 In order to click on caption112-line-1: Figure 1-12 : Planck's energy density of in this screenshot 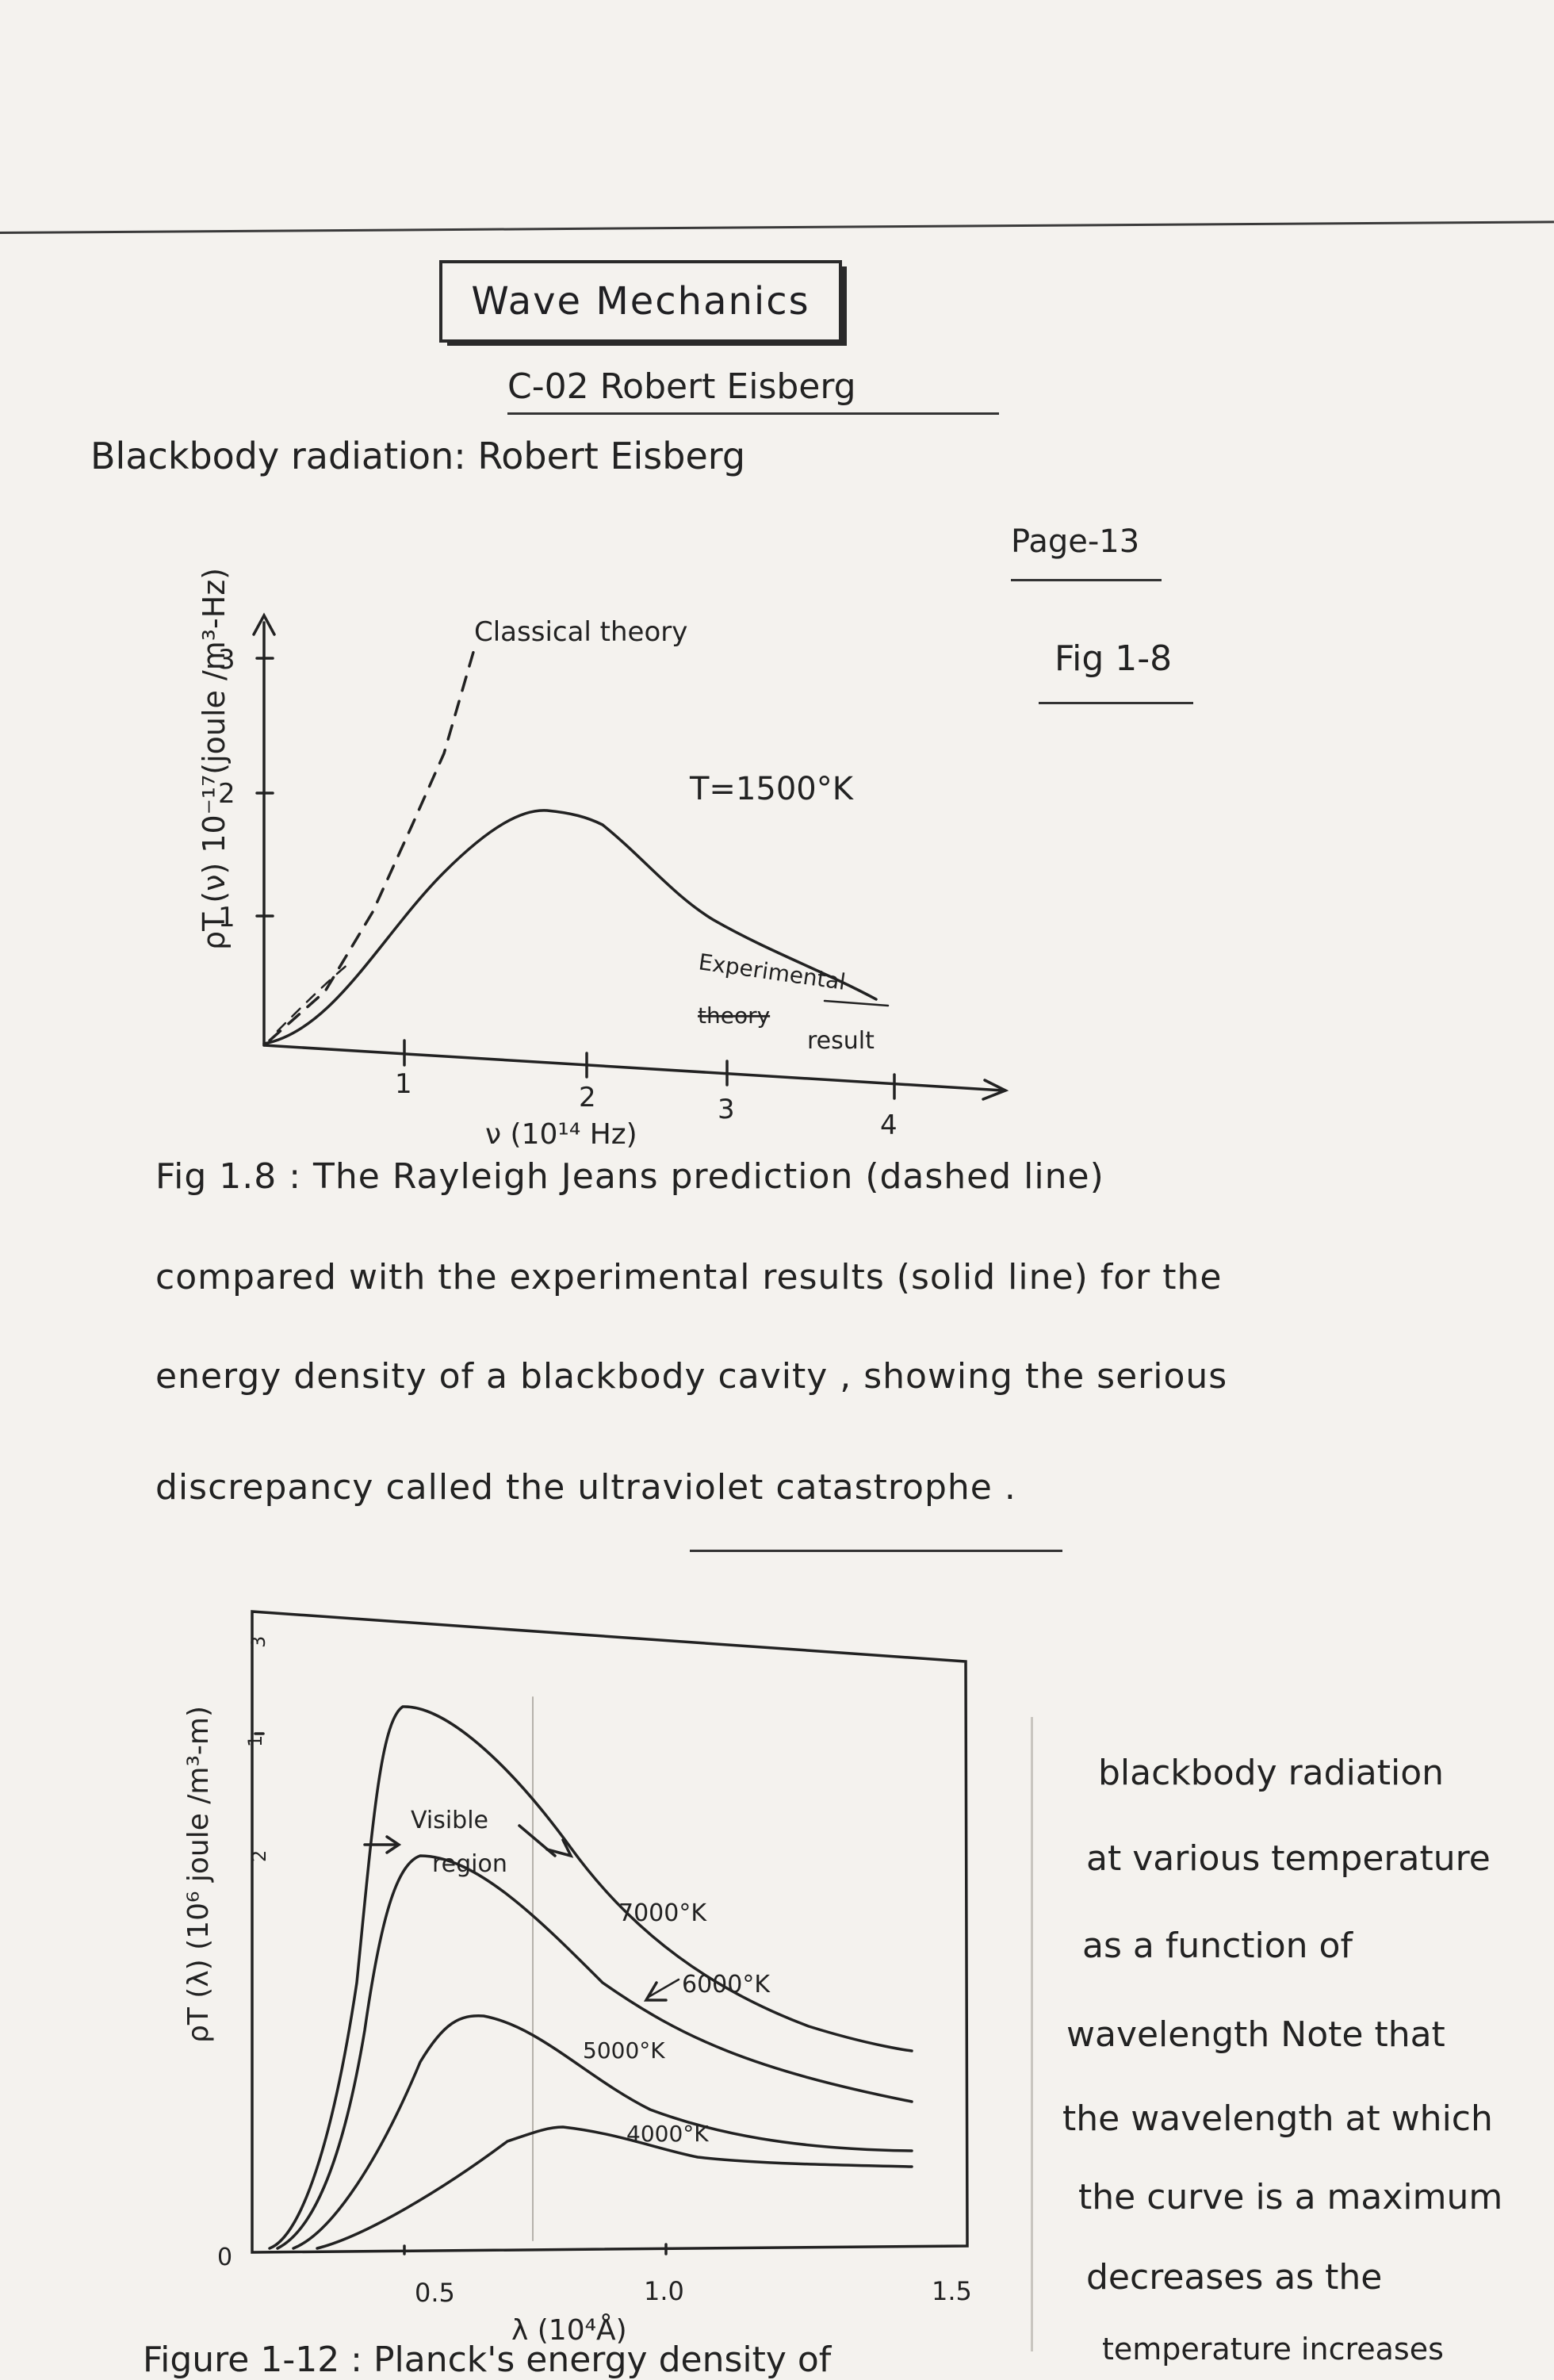, I will do `click(487, 2360)`.